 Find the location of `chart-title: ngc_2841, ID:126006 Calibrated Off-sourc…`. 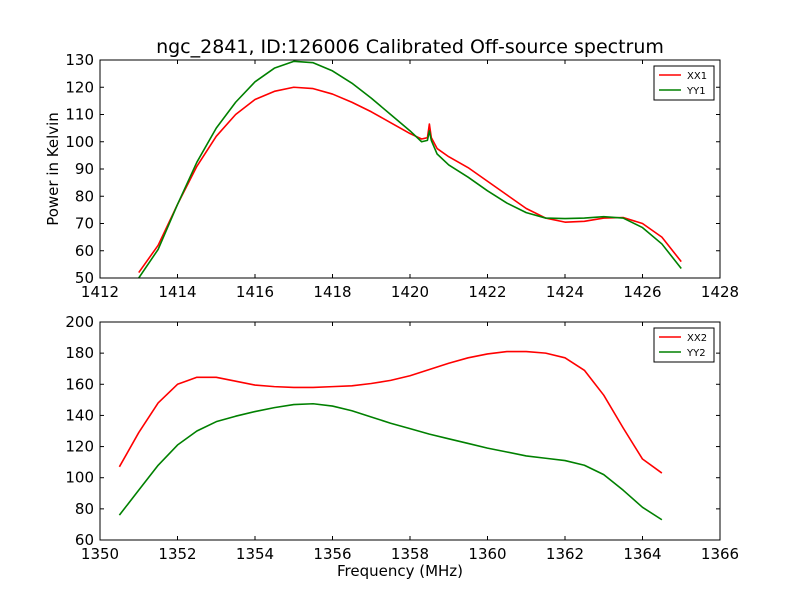

chart-title: ngc_2841, ID:126006 Calibrated Off-sourc… is located at coordinates (410, 47).